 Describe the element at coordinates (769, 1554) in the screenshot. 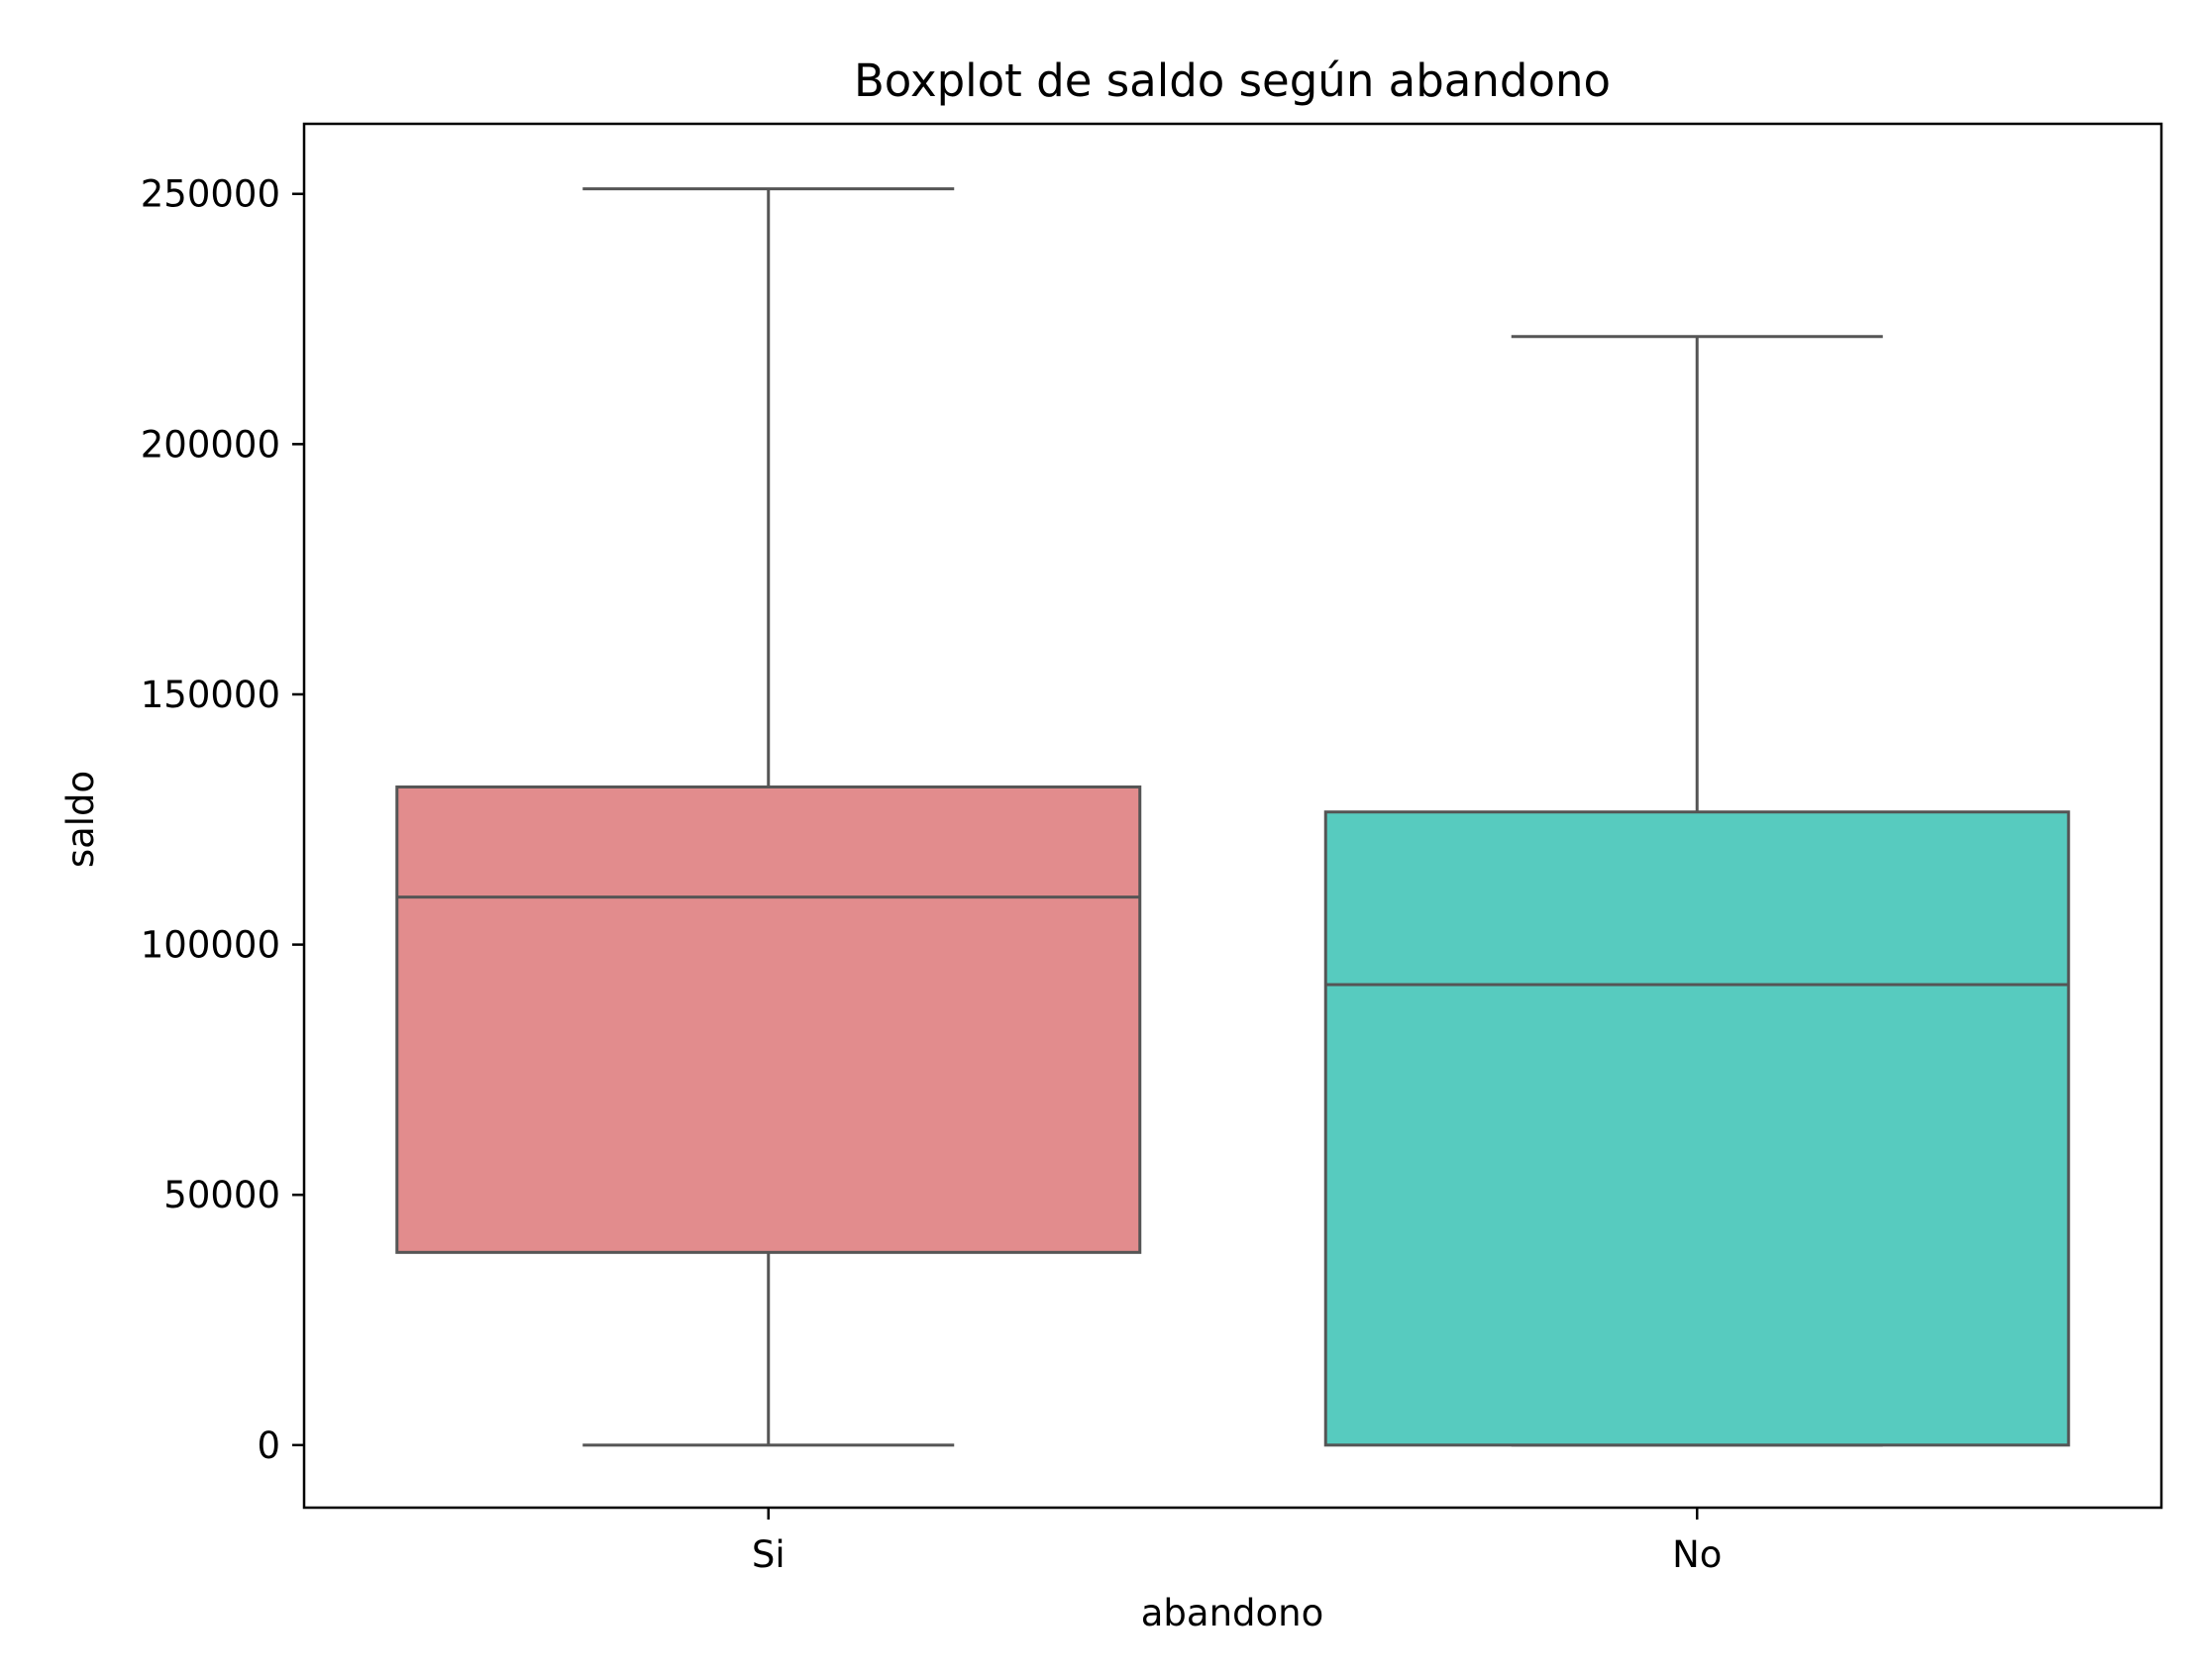

I see `x-tick-label: Si` at that location.